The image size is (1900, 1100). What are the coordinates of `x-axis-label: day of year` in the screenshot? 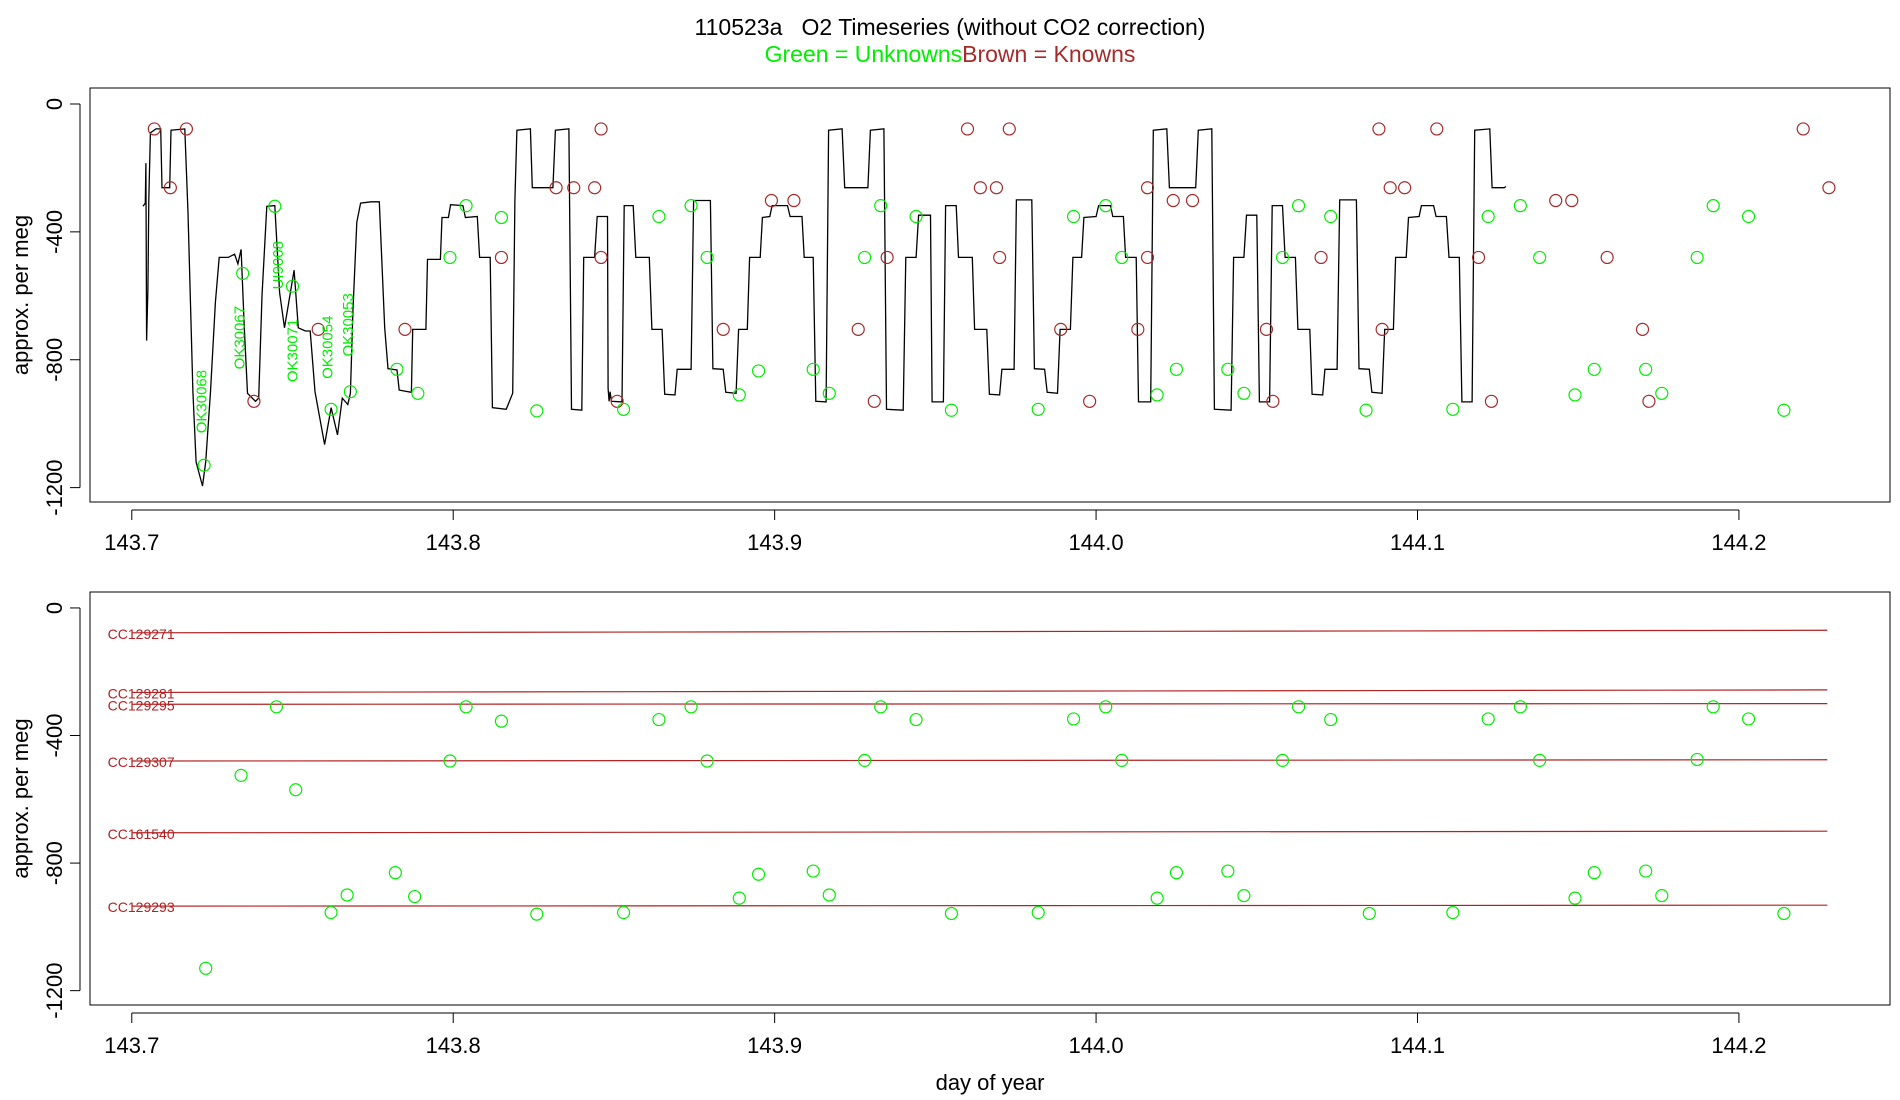 It's located at (990, 1082).